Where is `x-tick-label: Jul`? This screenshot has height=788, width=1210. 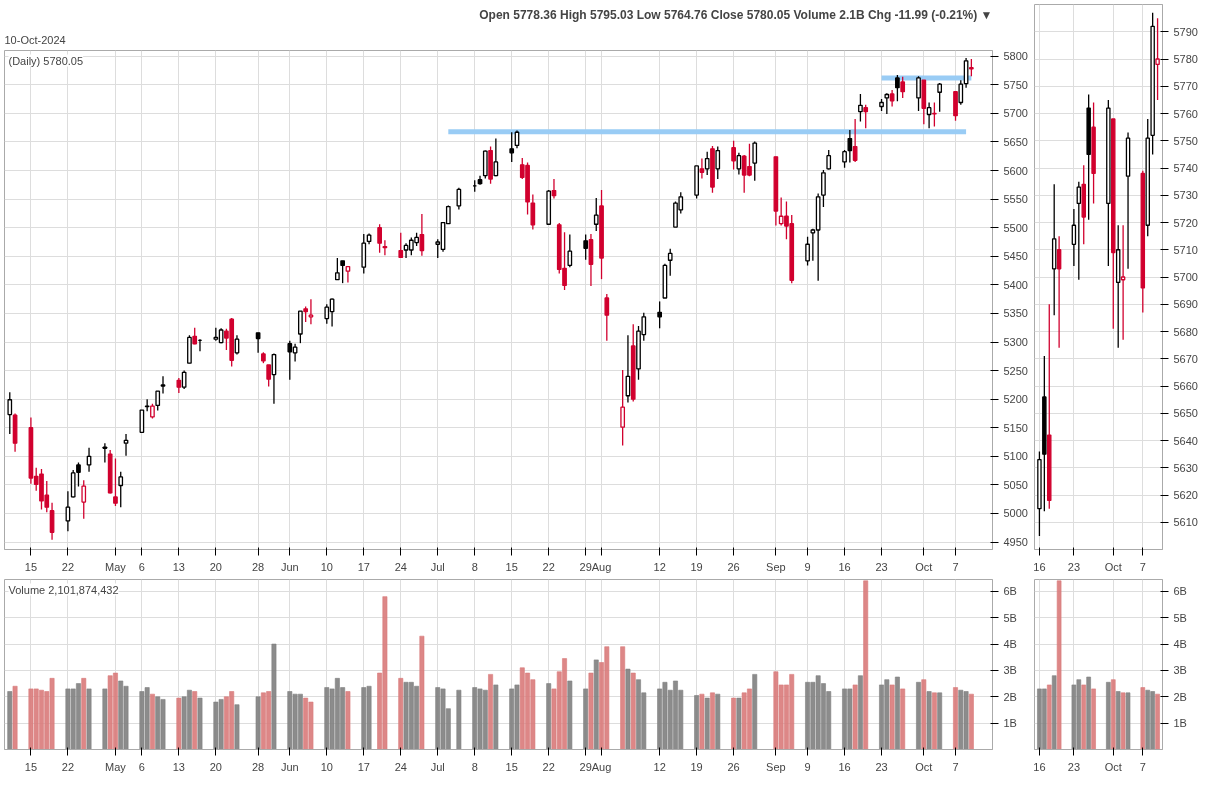 x-tick-label: Jul is located at coordinates (437, 566).